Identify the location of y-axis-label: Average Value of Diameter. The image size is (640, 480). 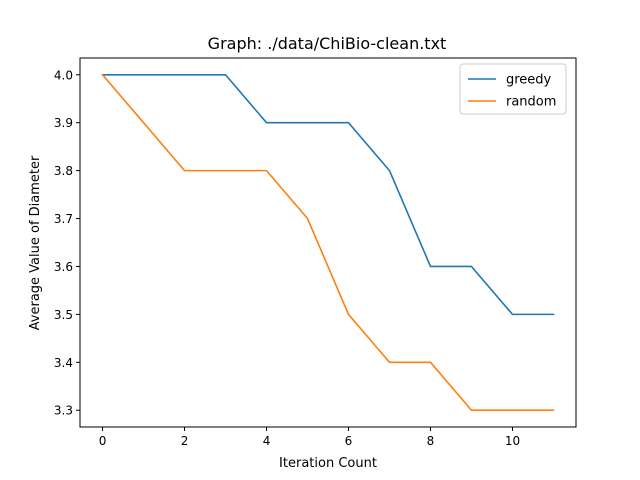
(35, 242).